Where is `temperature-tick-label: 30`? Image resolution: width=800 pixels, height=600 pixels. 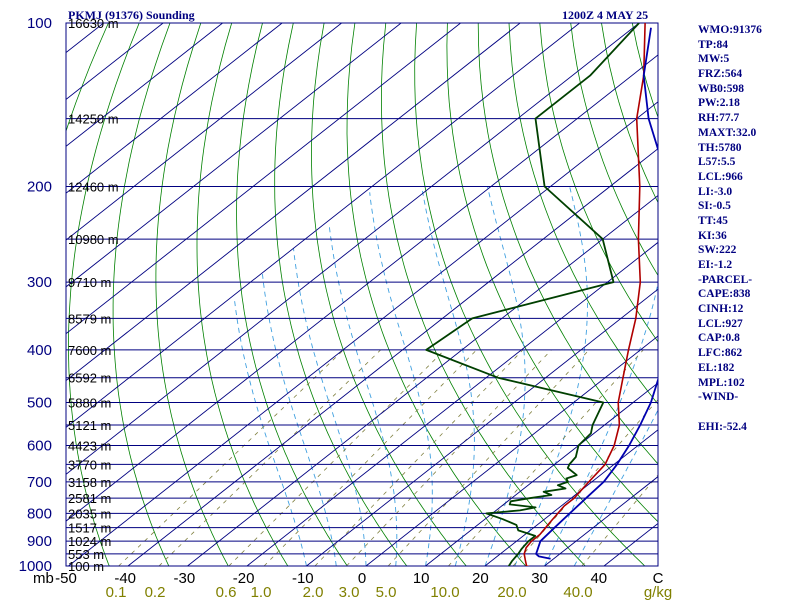
temperature-tick-label: 30 is located at coordinates (539, 578).